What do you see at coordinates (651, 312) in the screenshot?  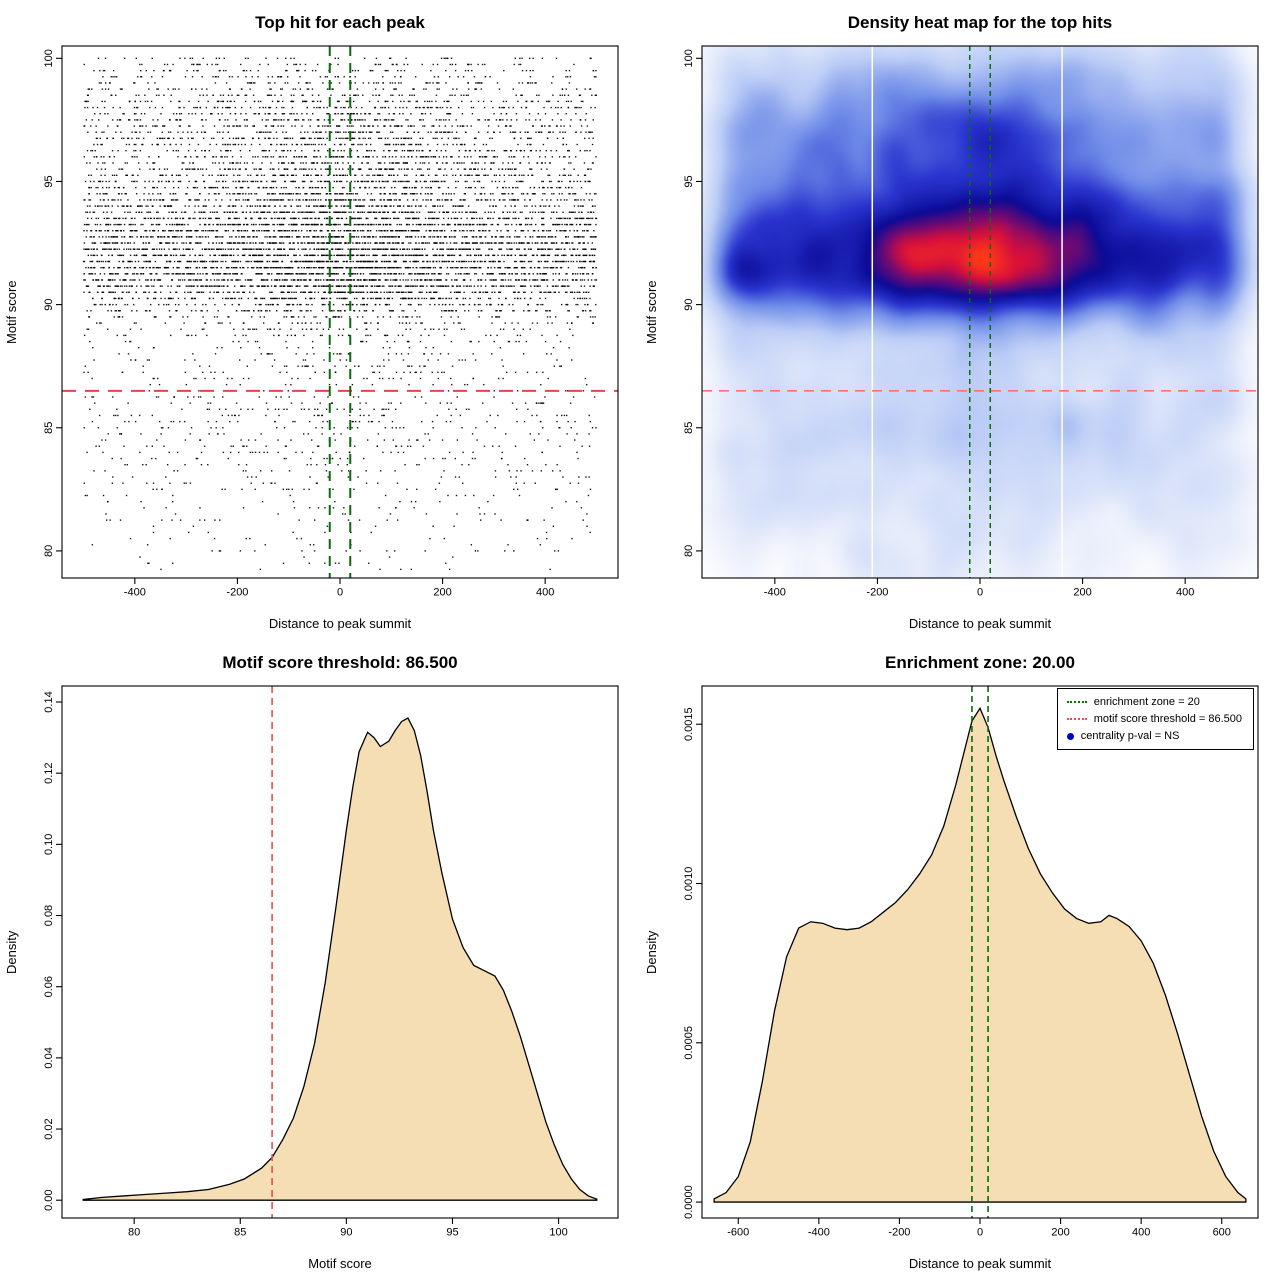 I see `heatmap-y-axis-label: Motif score` at bounding box center [651, 312].